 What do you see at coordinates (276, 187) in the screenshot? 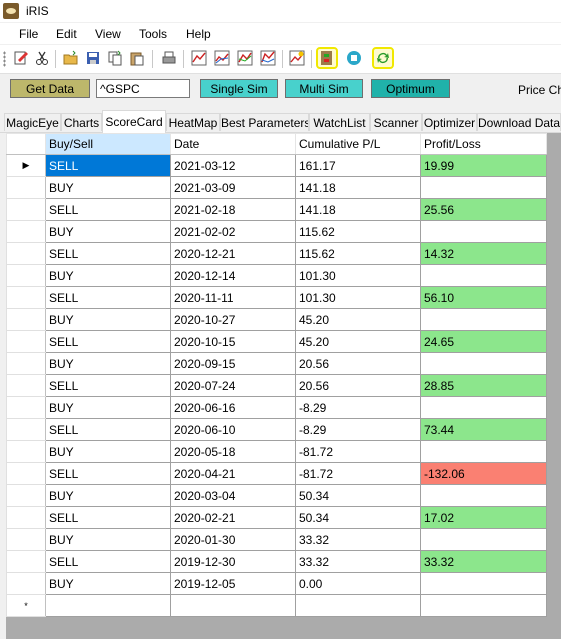
I see `table-row: BUY 2021-03-09 141.18` at bounding box center [276, 187].